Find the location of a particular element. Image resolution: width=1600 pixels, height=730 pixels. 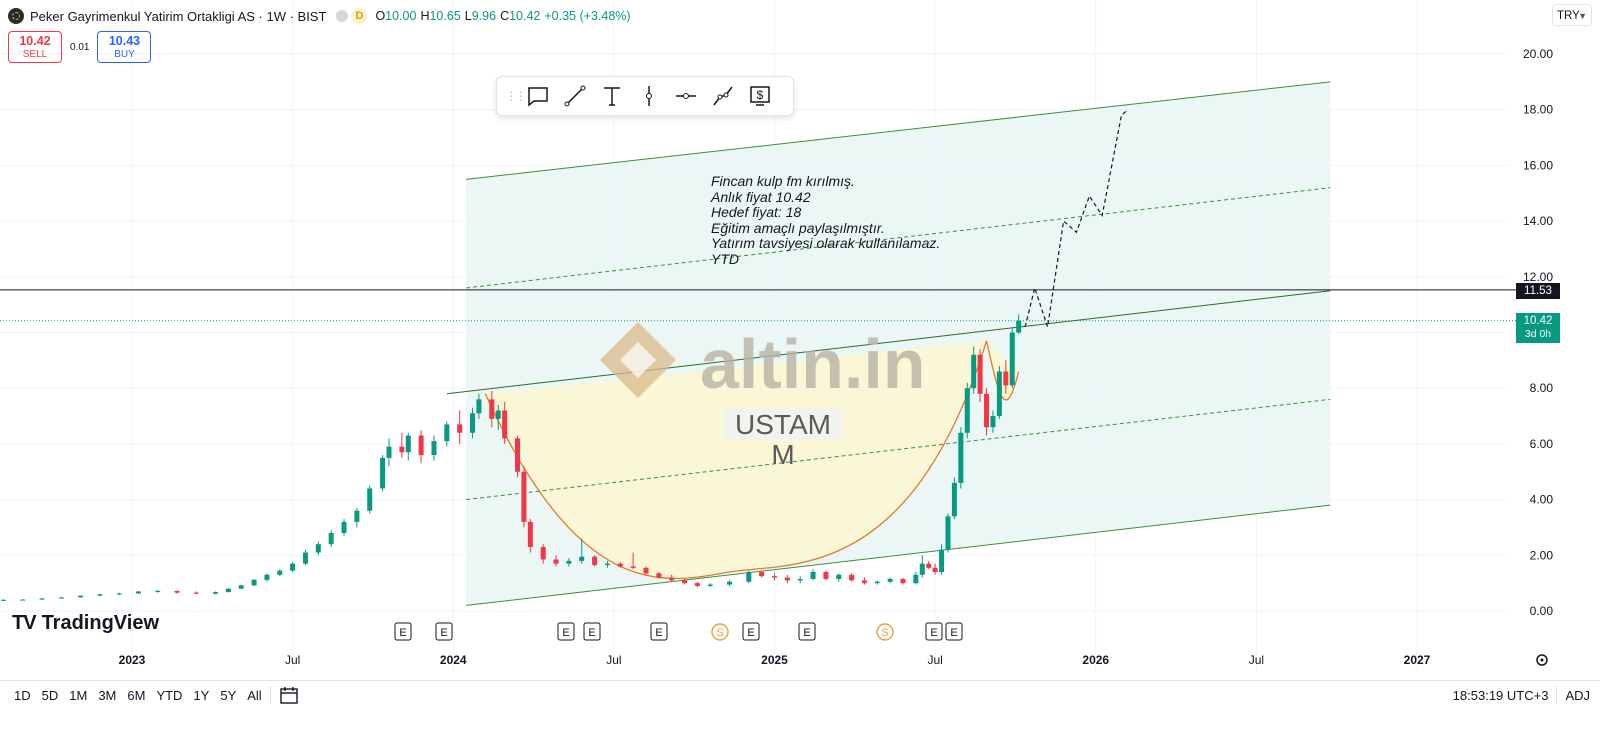

range-button-ytd: YTD is located at coordinates (169, 695).